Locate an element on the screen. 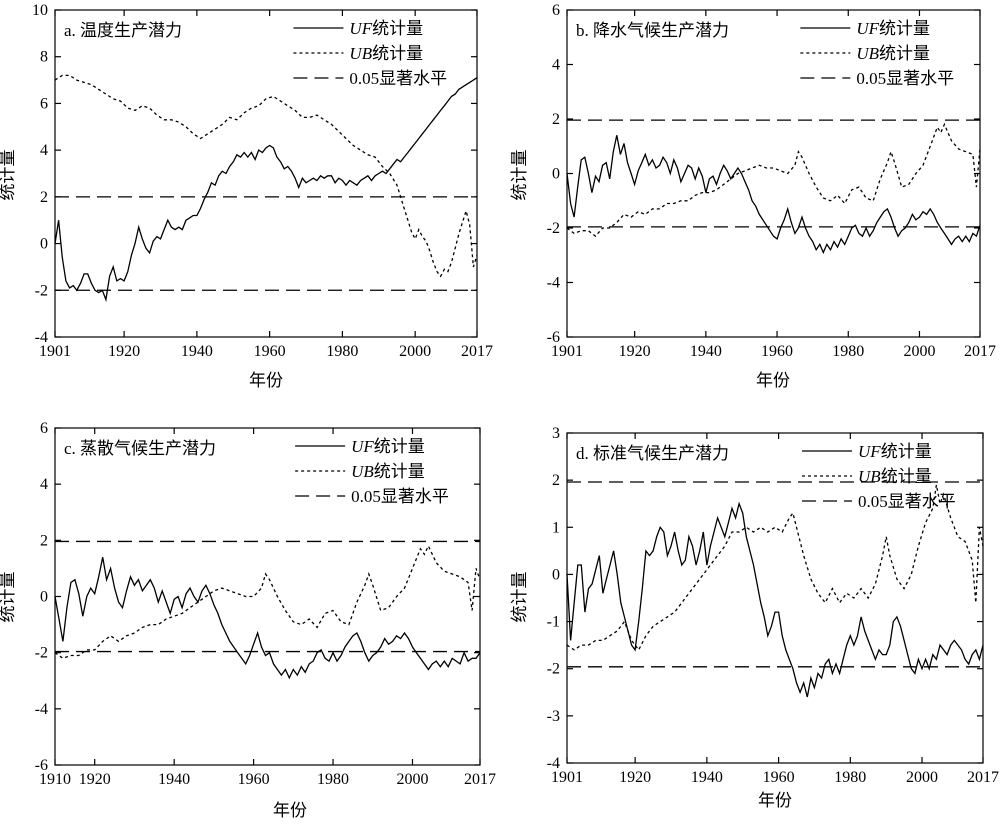  chart-title: b. 降水气候生产潜力 is located at coordinates (652, 30).